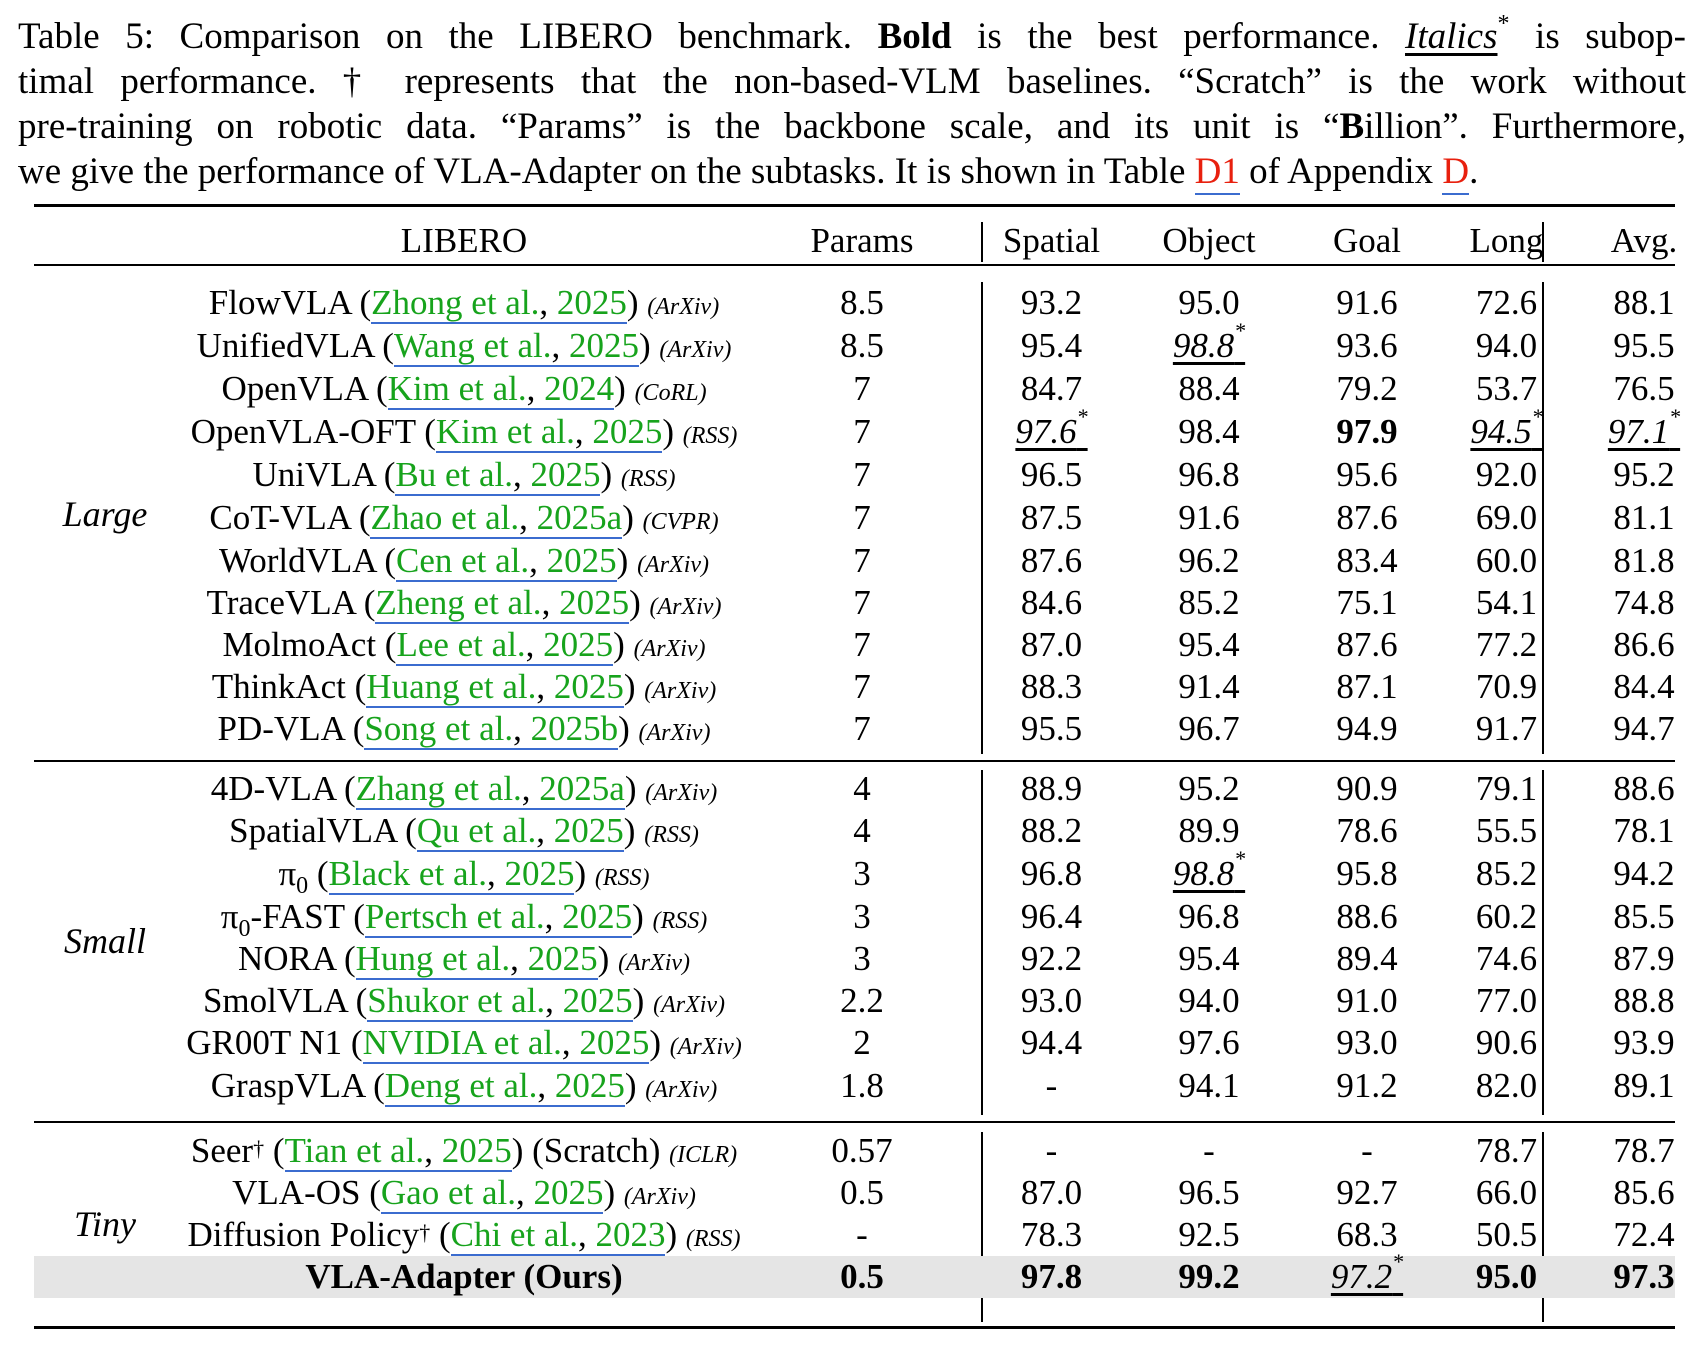  What do you see at coordinates (1367, 687) in the screenshot?
I see `goal-cell: 87.1` at bounding box center [1367, 687].